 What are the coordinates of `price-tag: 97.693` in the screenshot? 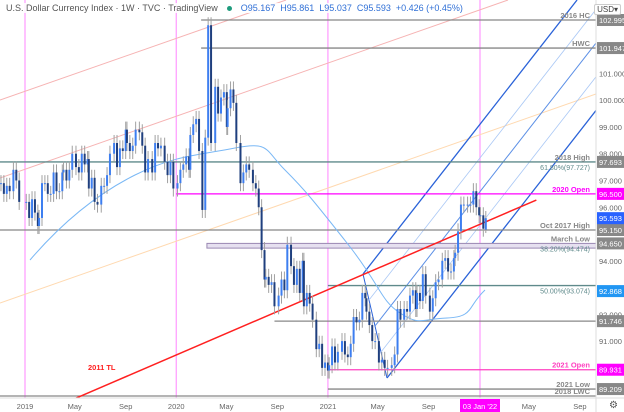 It's located at (610, 162).